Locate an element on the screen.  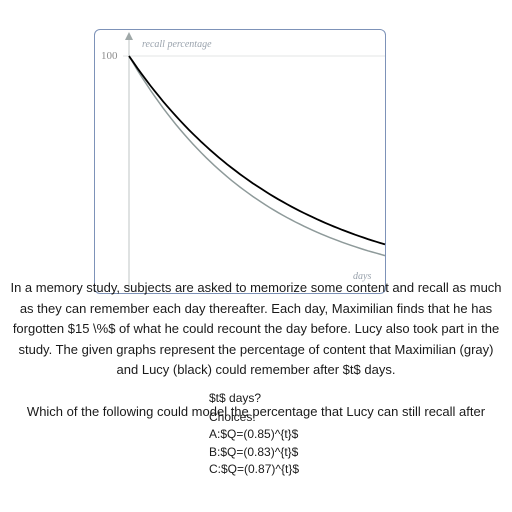
y-axis-label: recall percentage is located at coordinates (177, 44).